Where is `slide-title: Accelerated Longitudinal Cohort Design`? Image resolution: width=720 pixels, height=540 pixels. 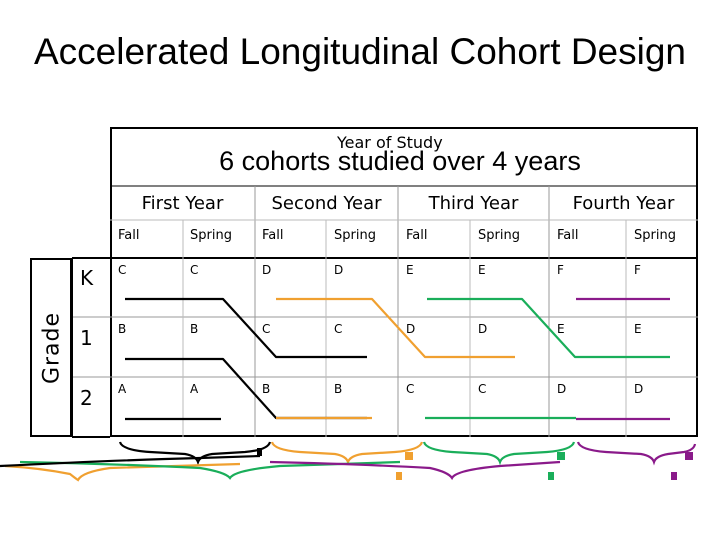
slide-title: Accelerated Longitudinal Cohort Design is located at coordinates (360, 51).